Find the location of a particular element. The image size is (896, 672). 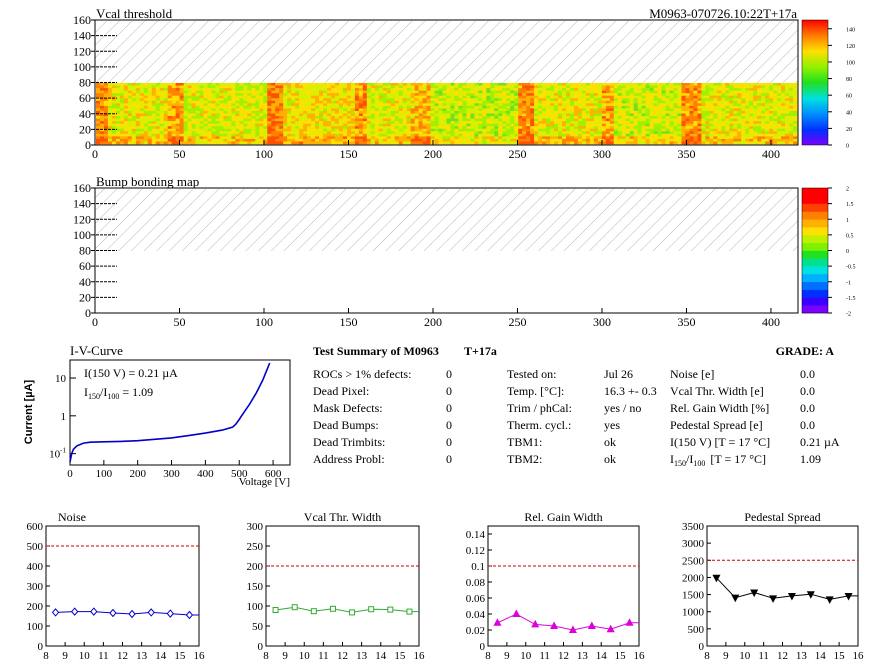

summary-label: Dead Pixel: is located at coordinates (341, 391).